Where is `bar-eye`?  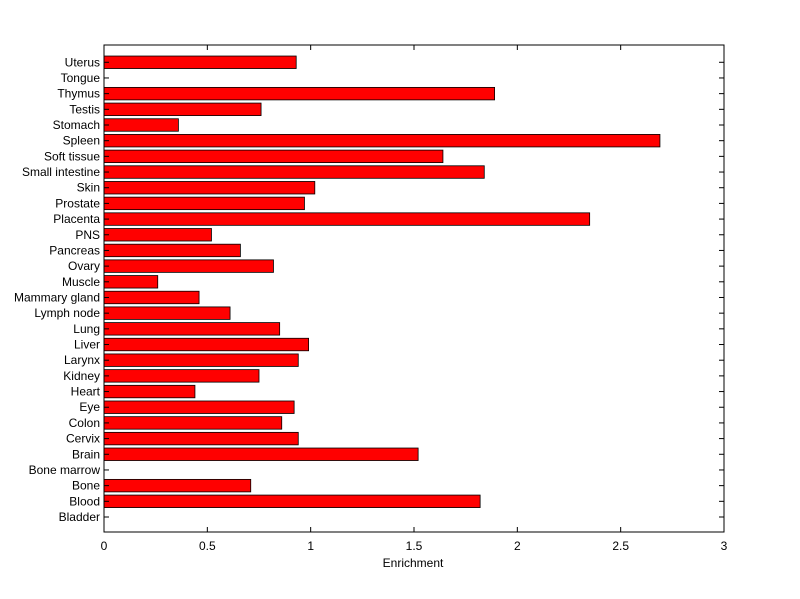 bar-eye is located at coordinates (199, 407).